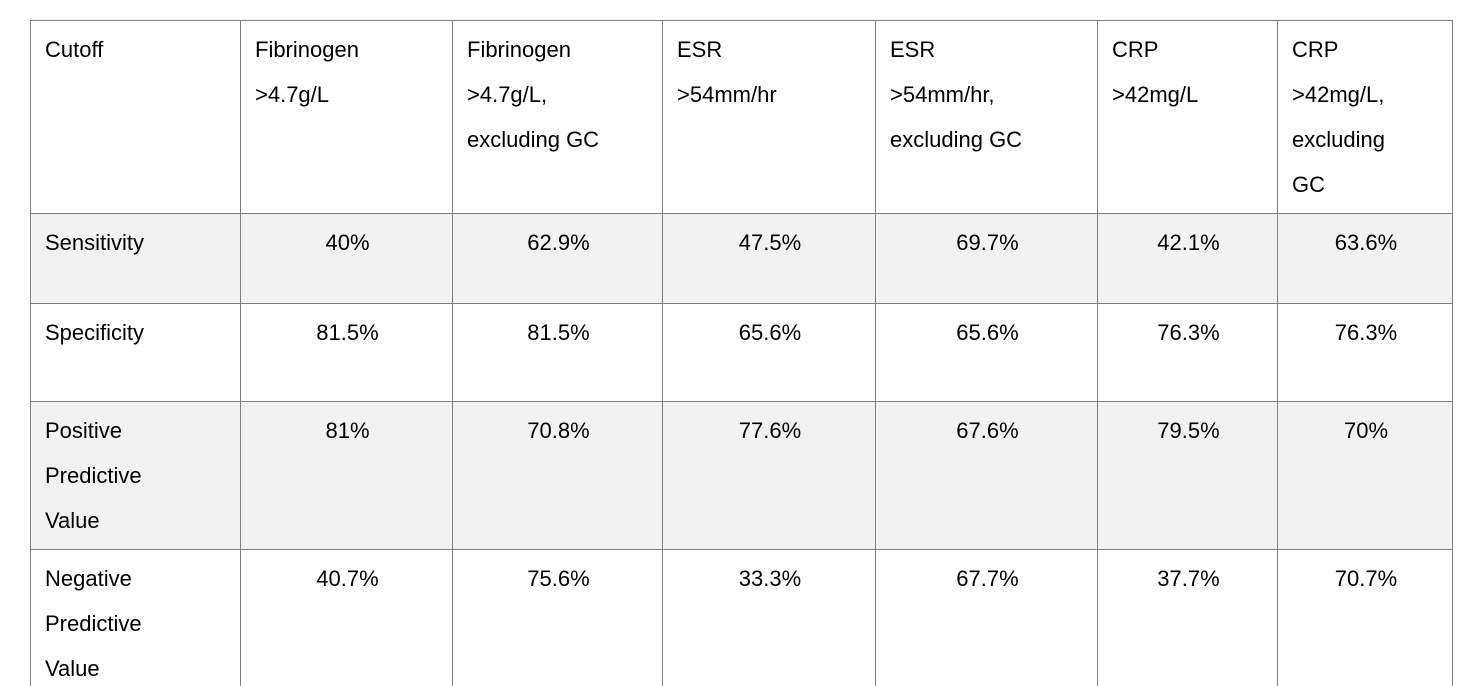 This screenshot has width=1482, height=686. I want to click on row-label: Specificity, so click(135, 352).